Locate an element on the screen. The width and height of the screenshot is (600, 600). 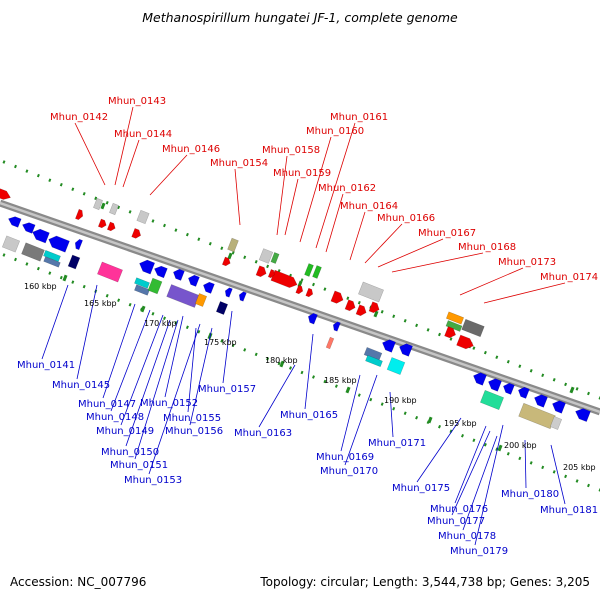
forward-gene-label: Mhun_0168 is located at coordinates (487, 247).